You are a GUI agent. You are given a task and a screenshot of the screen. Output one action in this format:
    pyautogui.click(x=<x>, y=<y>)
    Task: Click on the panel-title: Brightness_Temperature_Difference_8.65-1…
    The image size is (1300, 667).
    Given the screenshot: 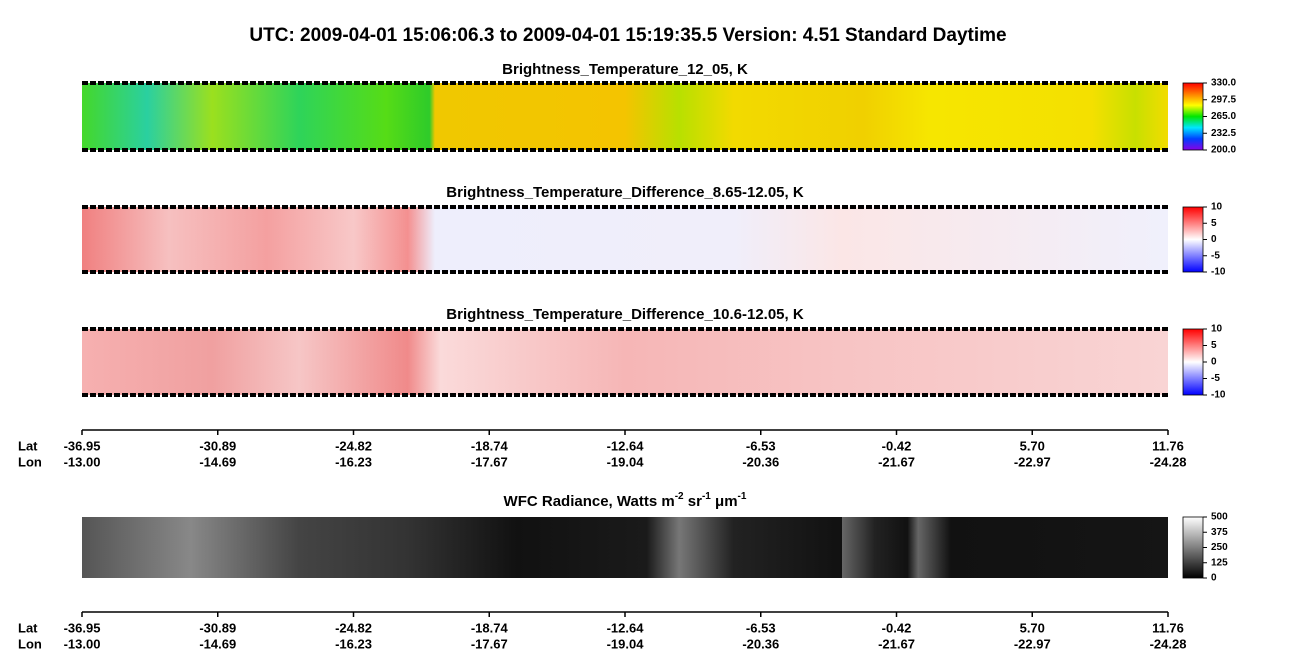 What is the action you would take?
    pyautogui.click(x=625, y=192)
    